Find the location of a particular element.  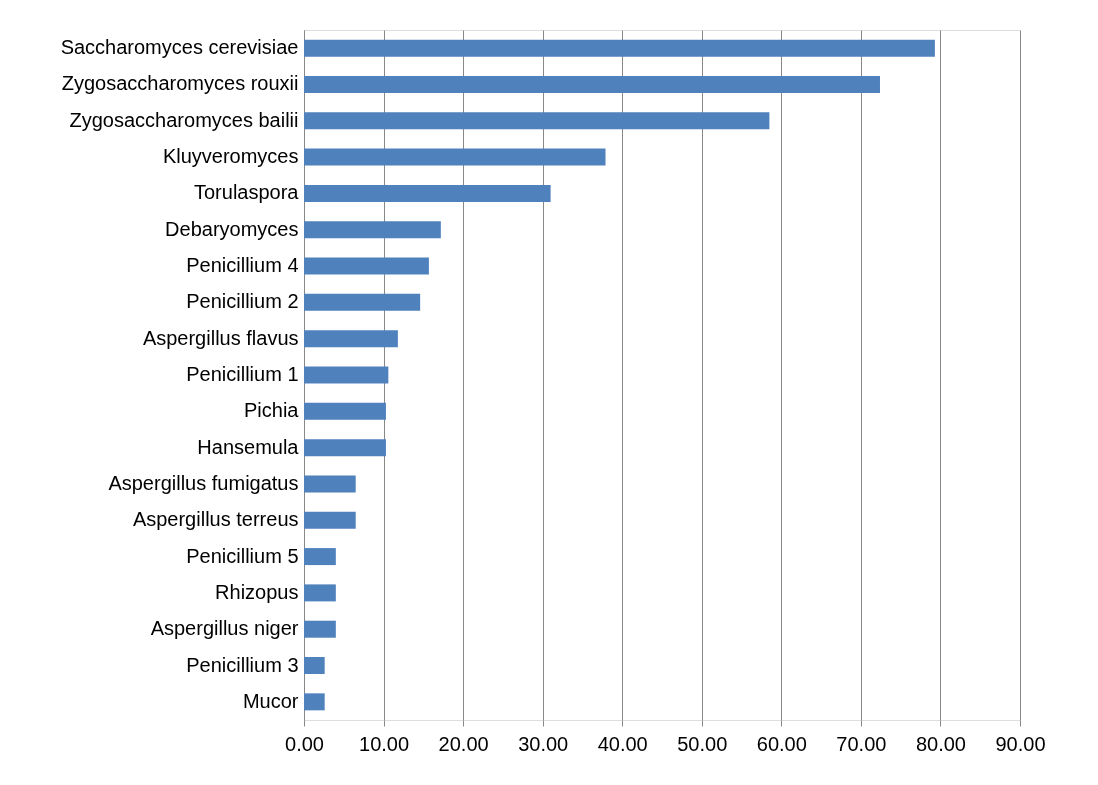

y-tick-label: Mucor is located at coordinates (270, 700).